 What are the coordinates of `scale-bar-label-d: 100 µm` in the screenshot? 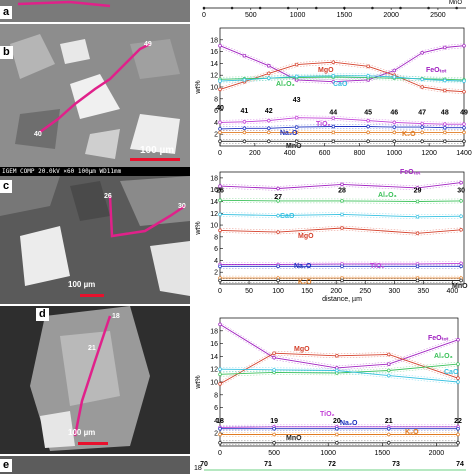 It's located at (82, 432).